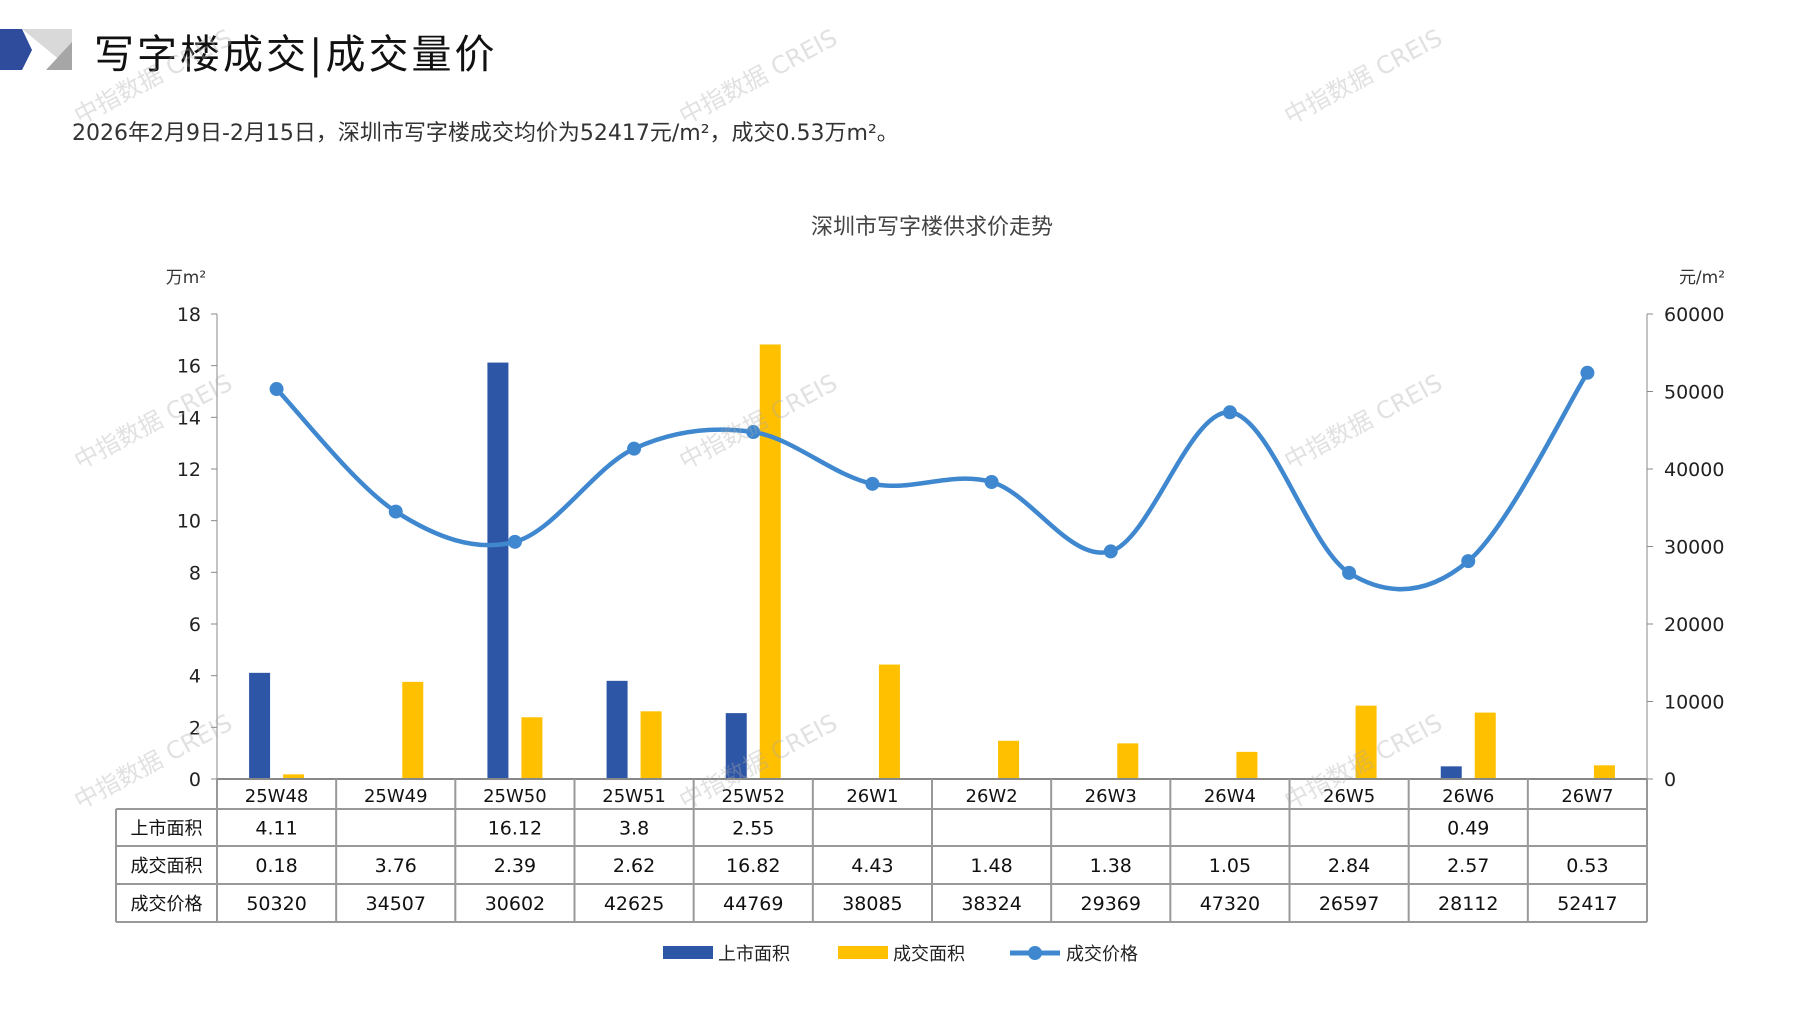 Image resolution: width=1797 pixels, height=1010 pixels. Describe the element at coordinates (1111, 866) in the screenshot. I see `table-cell: 1.38` at that location.